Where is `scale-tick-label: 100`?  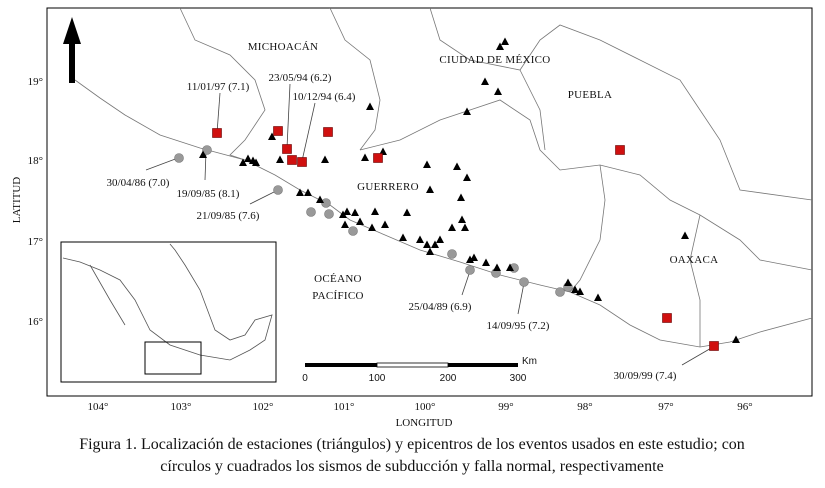 scale-tick-label: 100 is located at coordinates (377, 378).